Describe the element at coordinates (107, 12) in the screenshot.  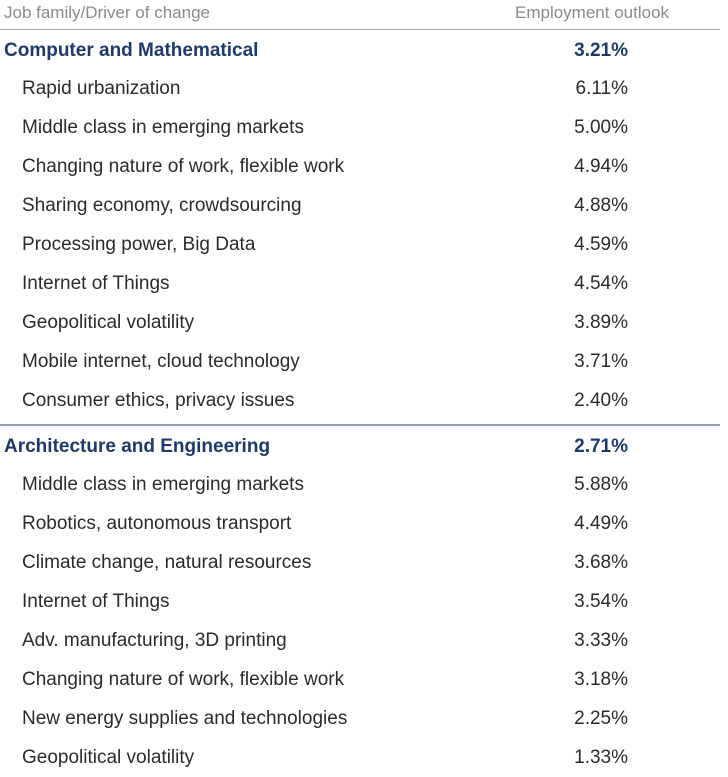
I see `column-header-driver: Job family/Driver of change` at that location.